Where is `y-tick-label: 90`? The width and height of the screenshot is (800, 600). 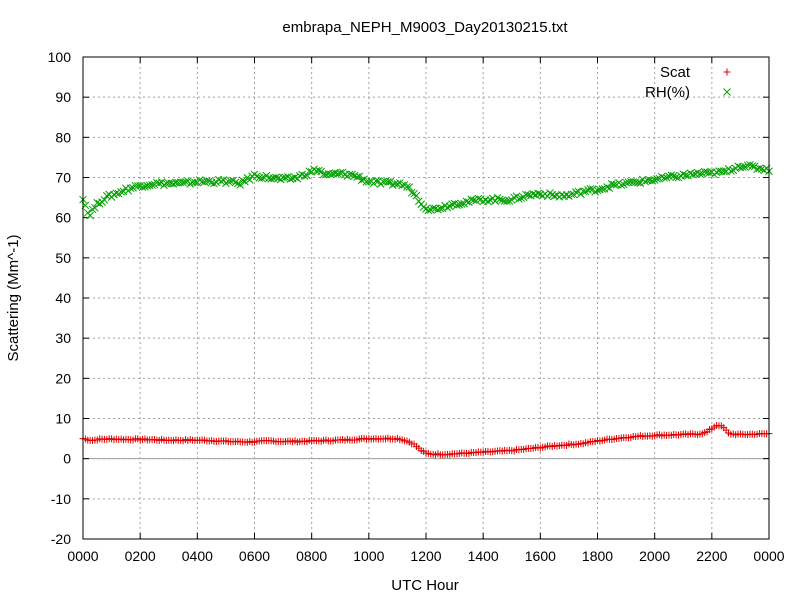
y-tick-label: 90 is located at coordinates (63, 97).